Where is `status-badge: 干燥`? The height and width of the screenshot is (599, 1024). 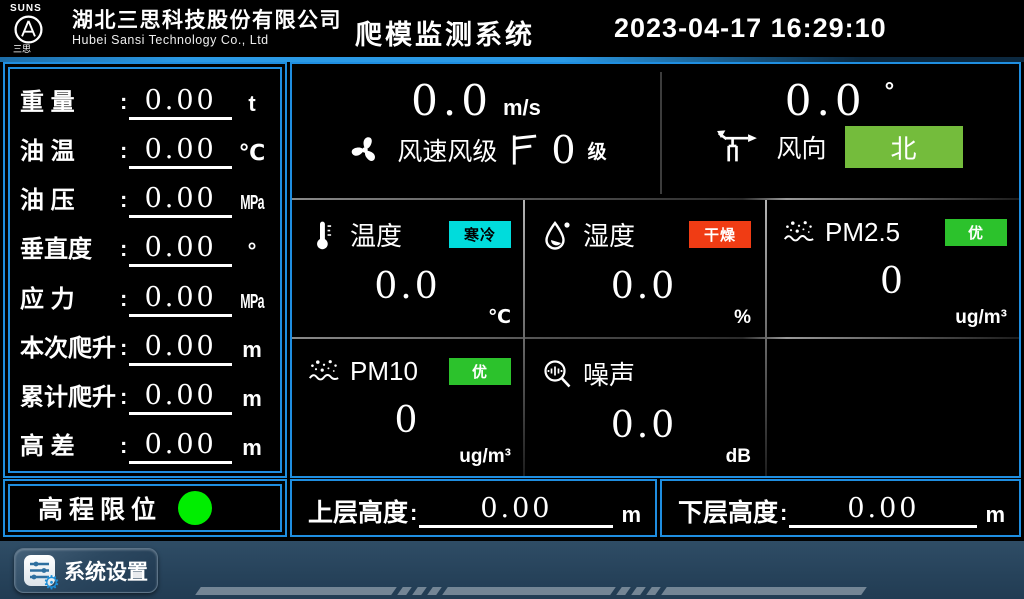
status-badge: 干燥 is located at coordinates (720, 234).